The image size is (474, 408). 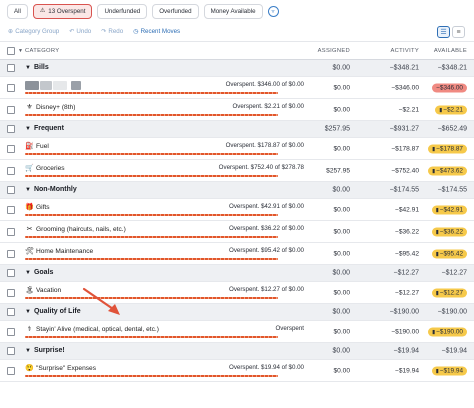 I want to click on filter-overfunded-button: Overfunded, so click(x=175, y=11).